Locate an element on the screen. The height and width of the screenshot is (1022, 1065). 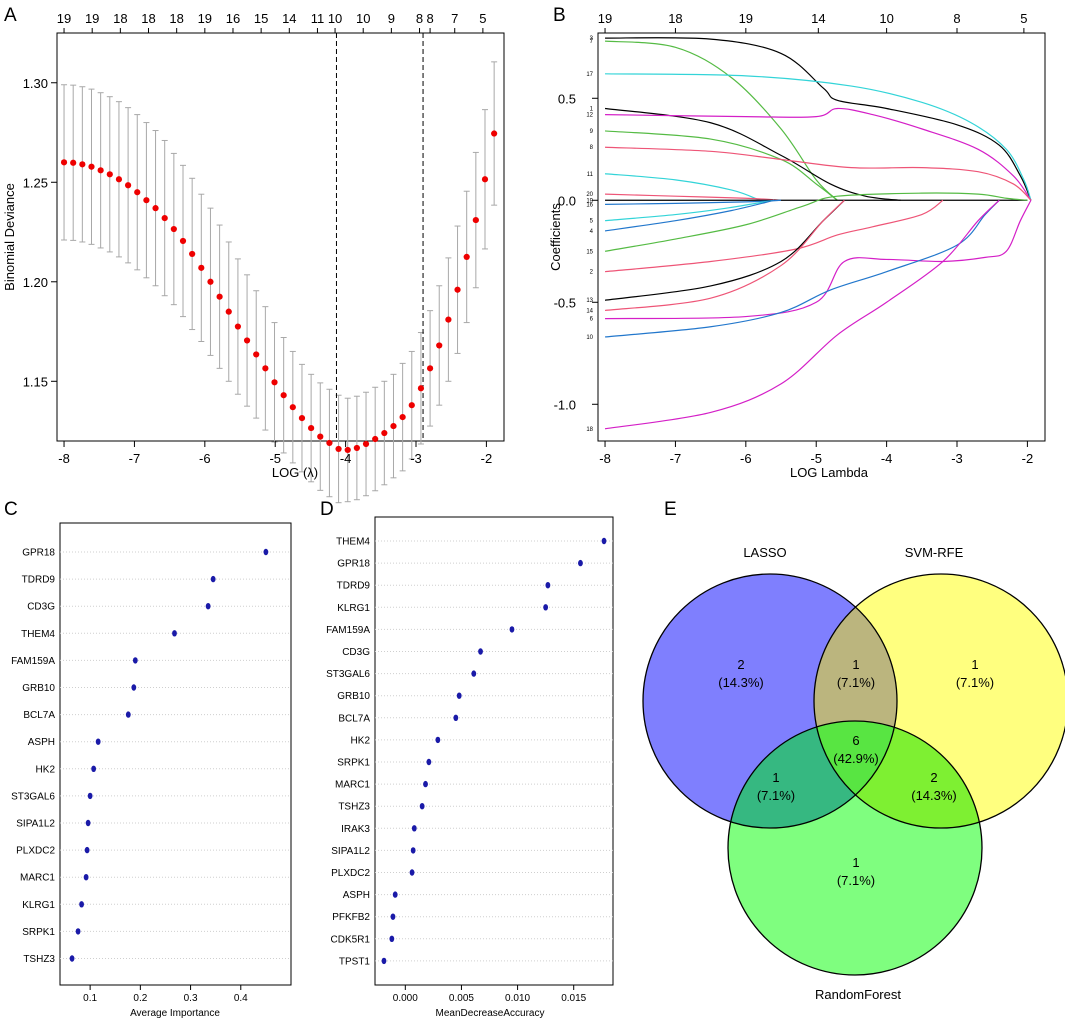
venn-region-all-pct: (42.9%) is located at coordinates (856, 758).